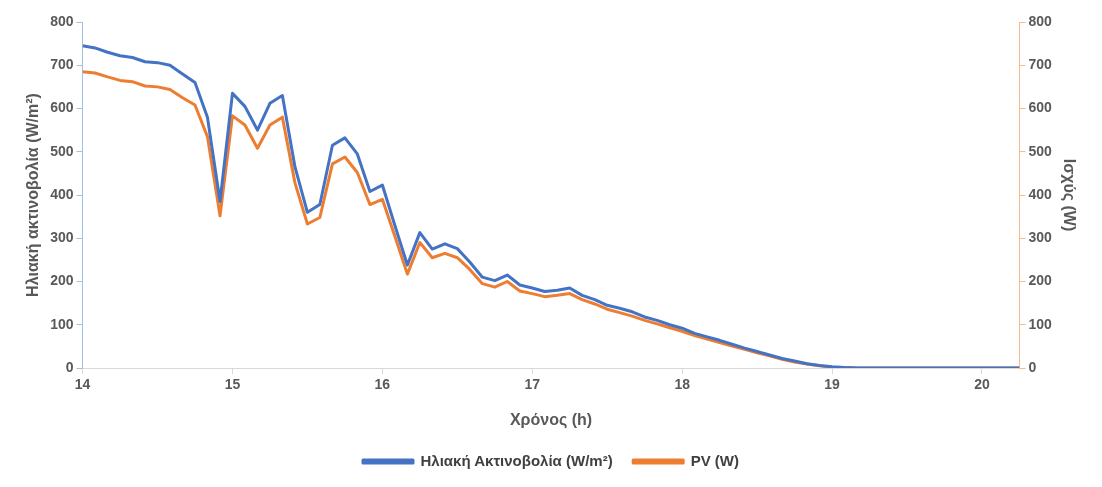  What do you see at coordinates (1040, 280) in the screenshot?
I see `y2-tick-label: 200` at bounding box center [1040, 280].